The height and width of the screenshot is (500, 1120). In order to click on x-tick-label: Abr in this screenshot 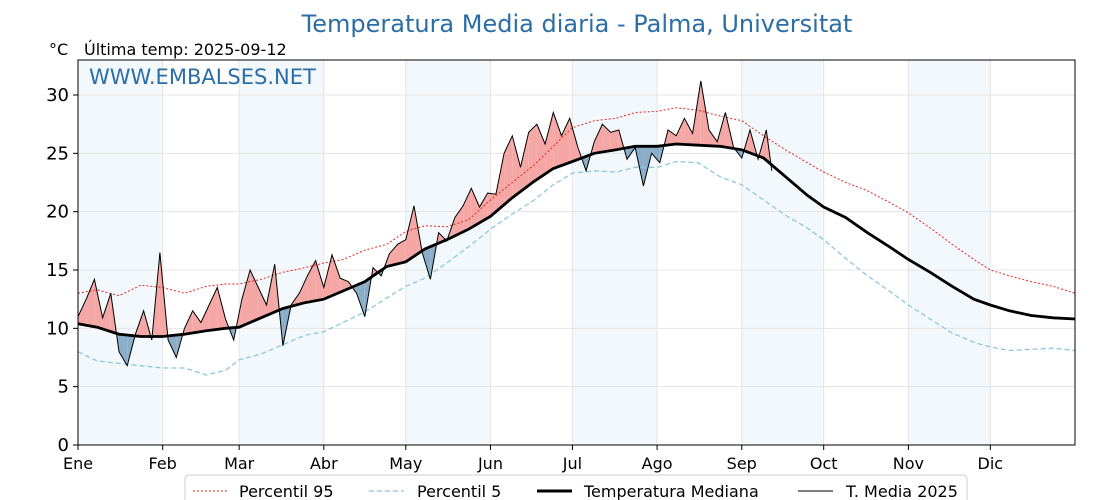, I will do `click(324, 463)`.